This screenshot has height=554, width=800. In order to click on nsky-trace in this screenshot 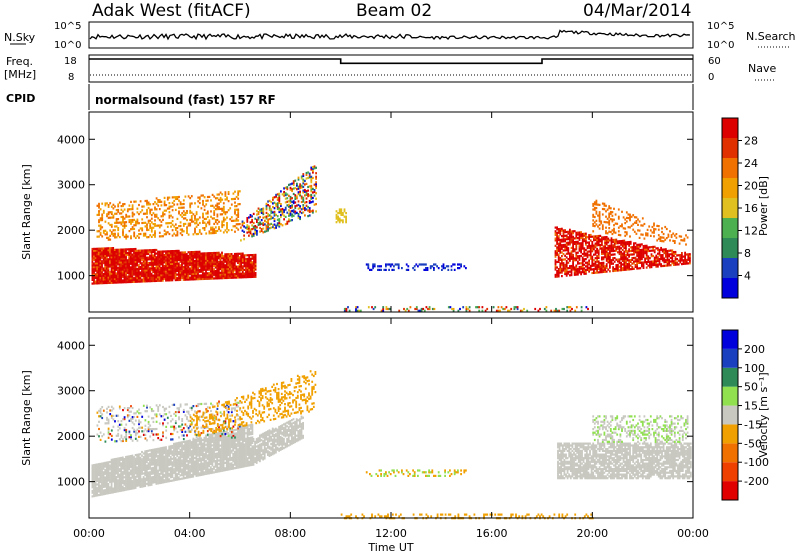, I will do `click(390, 35)`.